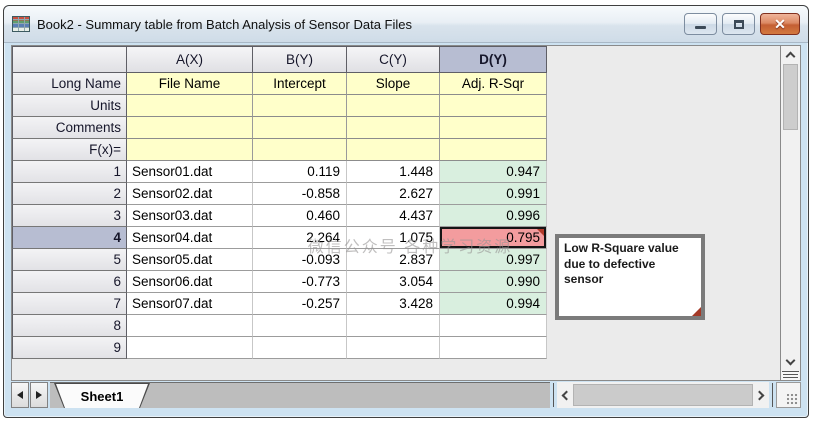  What do you see at coordinates (69, 106) in the screenshot?
I see `row-label-units: Units` at bounding box center [69, 106].